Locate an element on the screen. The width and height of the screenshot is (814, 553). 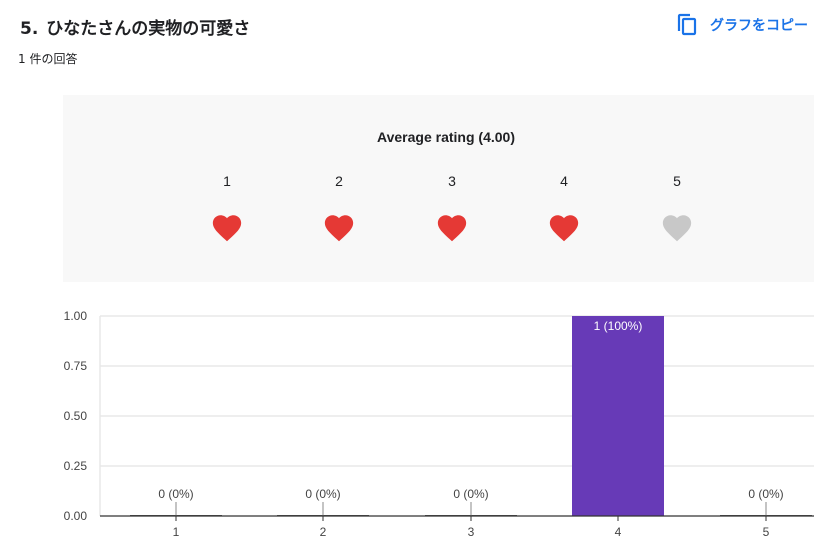
rating-level-1: 1 is located at coordinates (227, 209).